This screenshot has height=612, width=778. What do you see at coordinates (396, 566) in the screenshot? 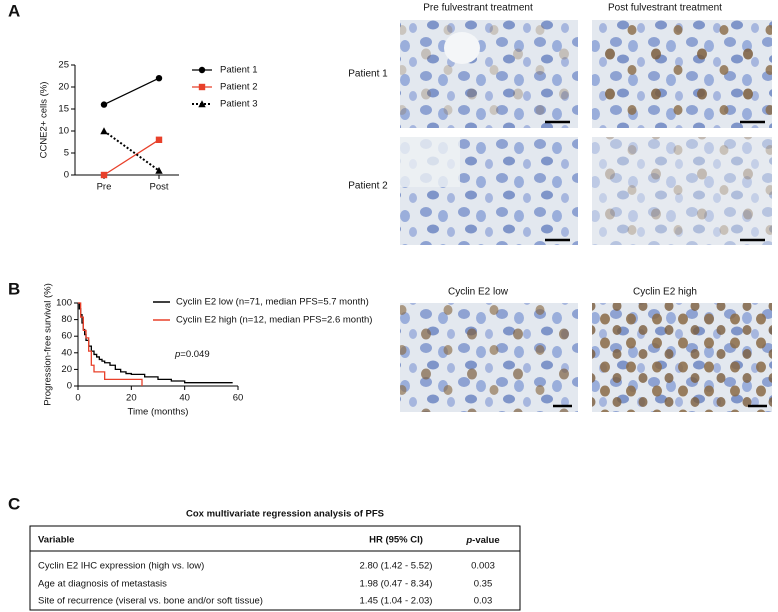
I see `table-cell: 2.80 (1.42 - 5.52)` at bounding box center [396, 566].